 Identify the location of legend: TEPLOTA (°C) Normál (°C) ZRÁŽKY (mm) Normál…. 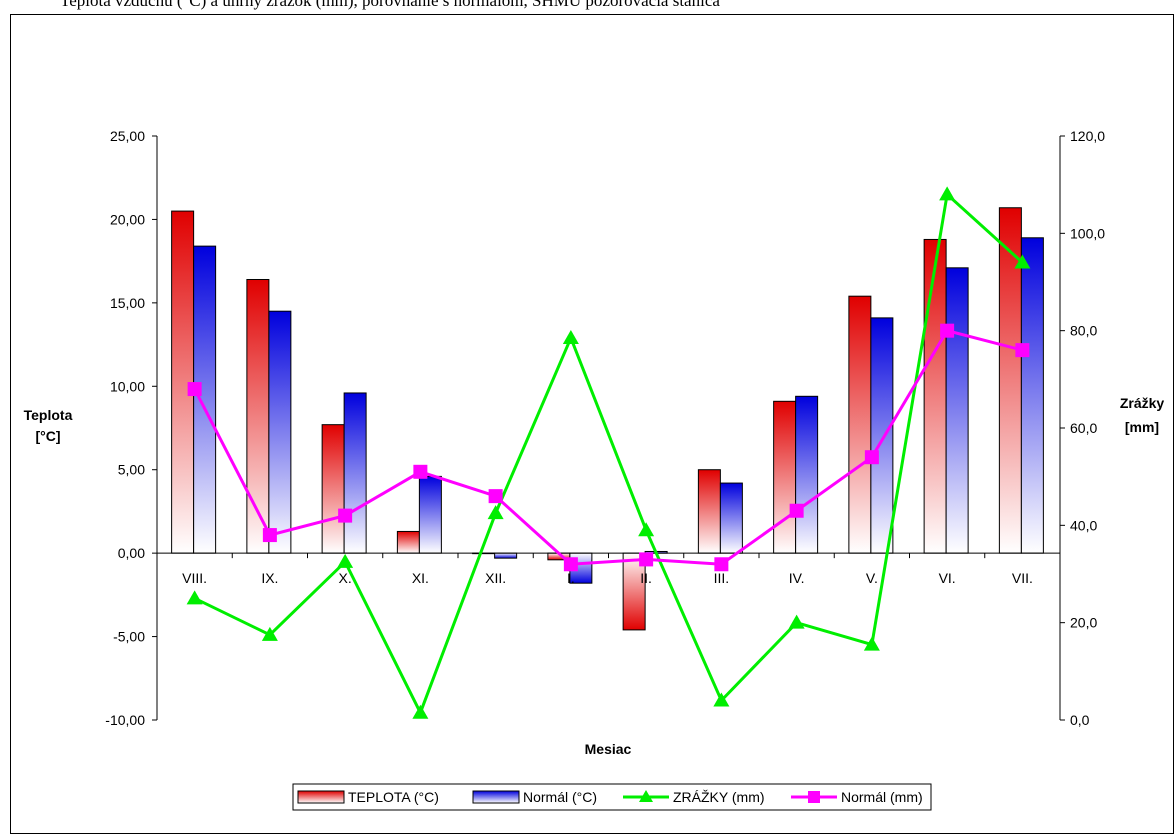
(612, 797).